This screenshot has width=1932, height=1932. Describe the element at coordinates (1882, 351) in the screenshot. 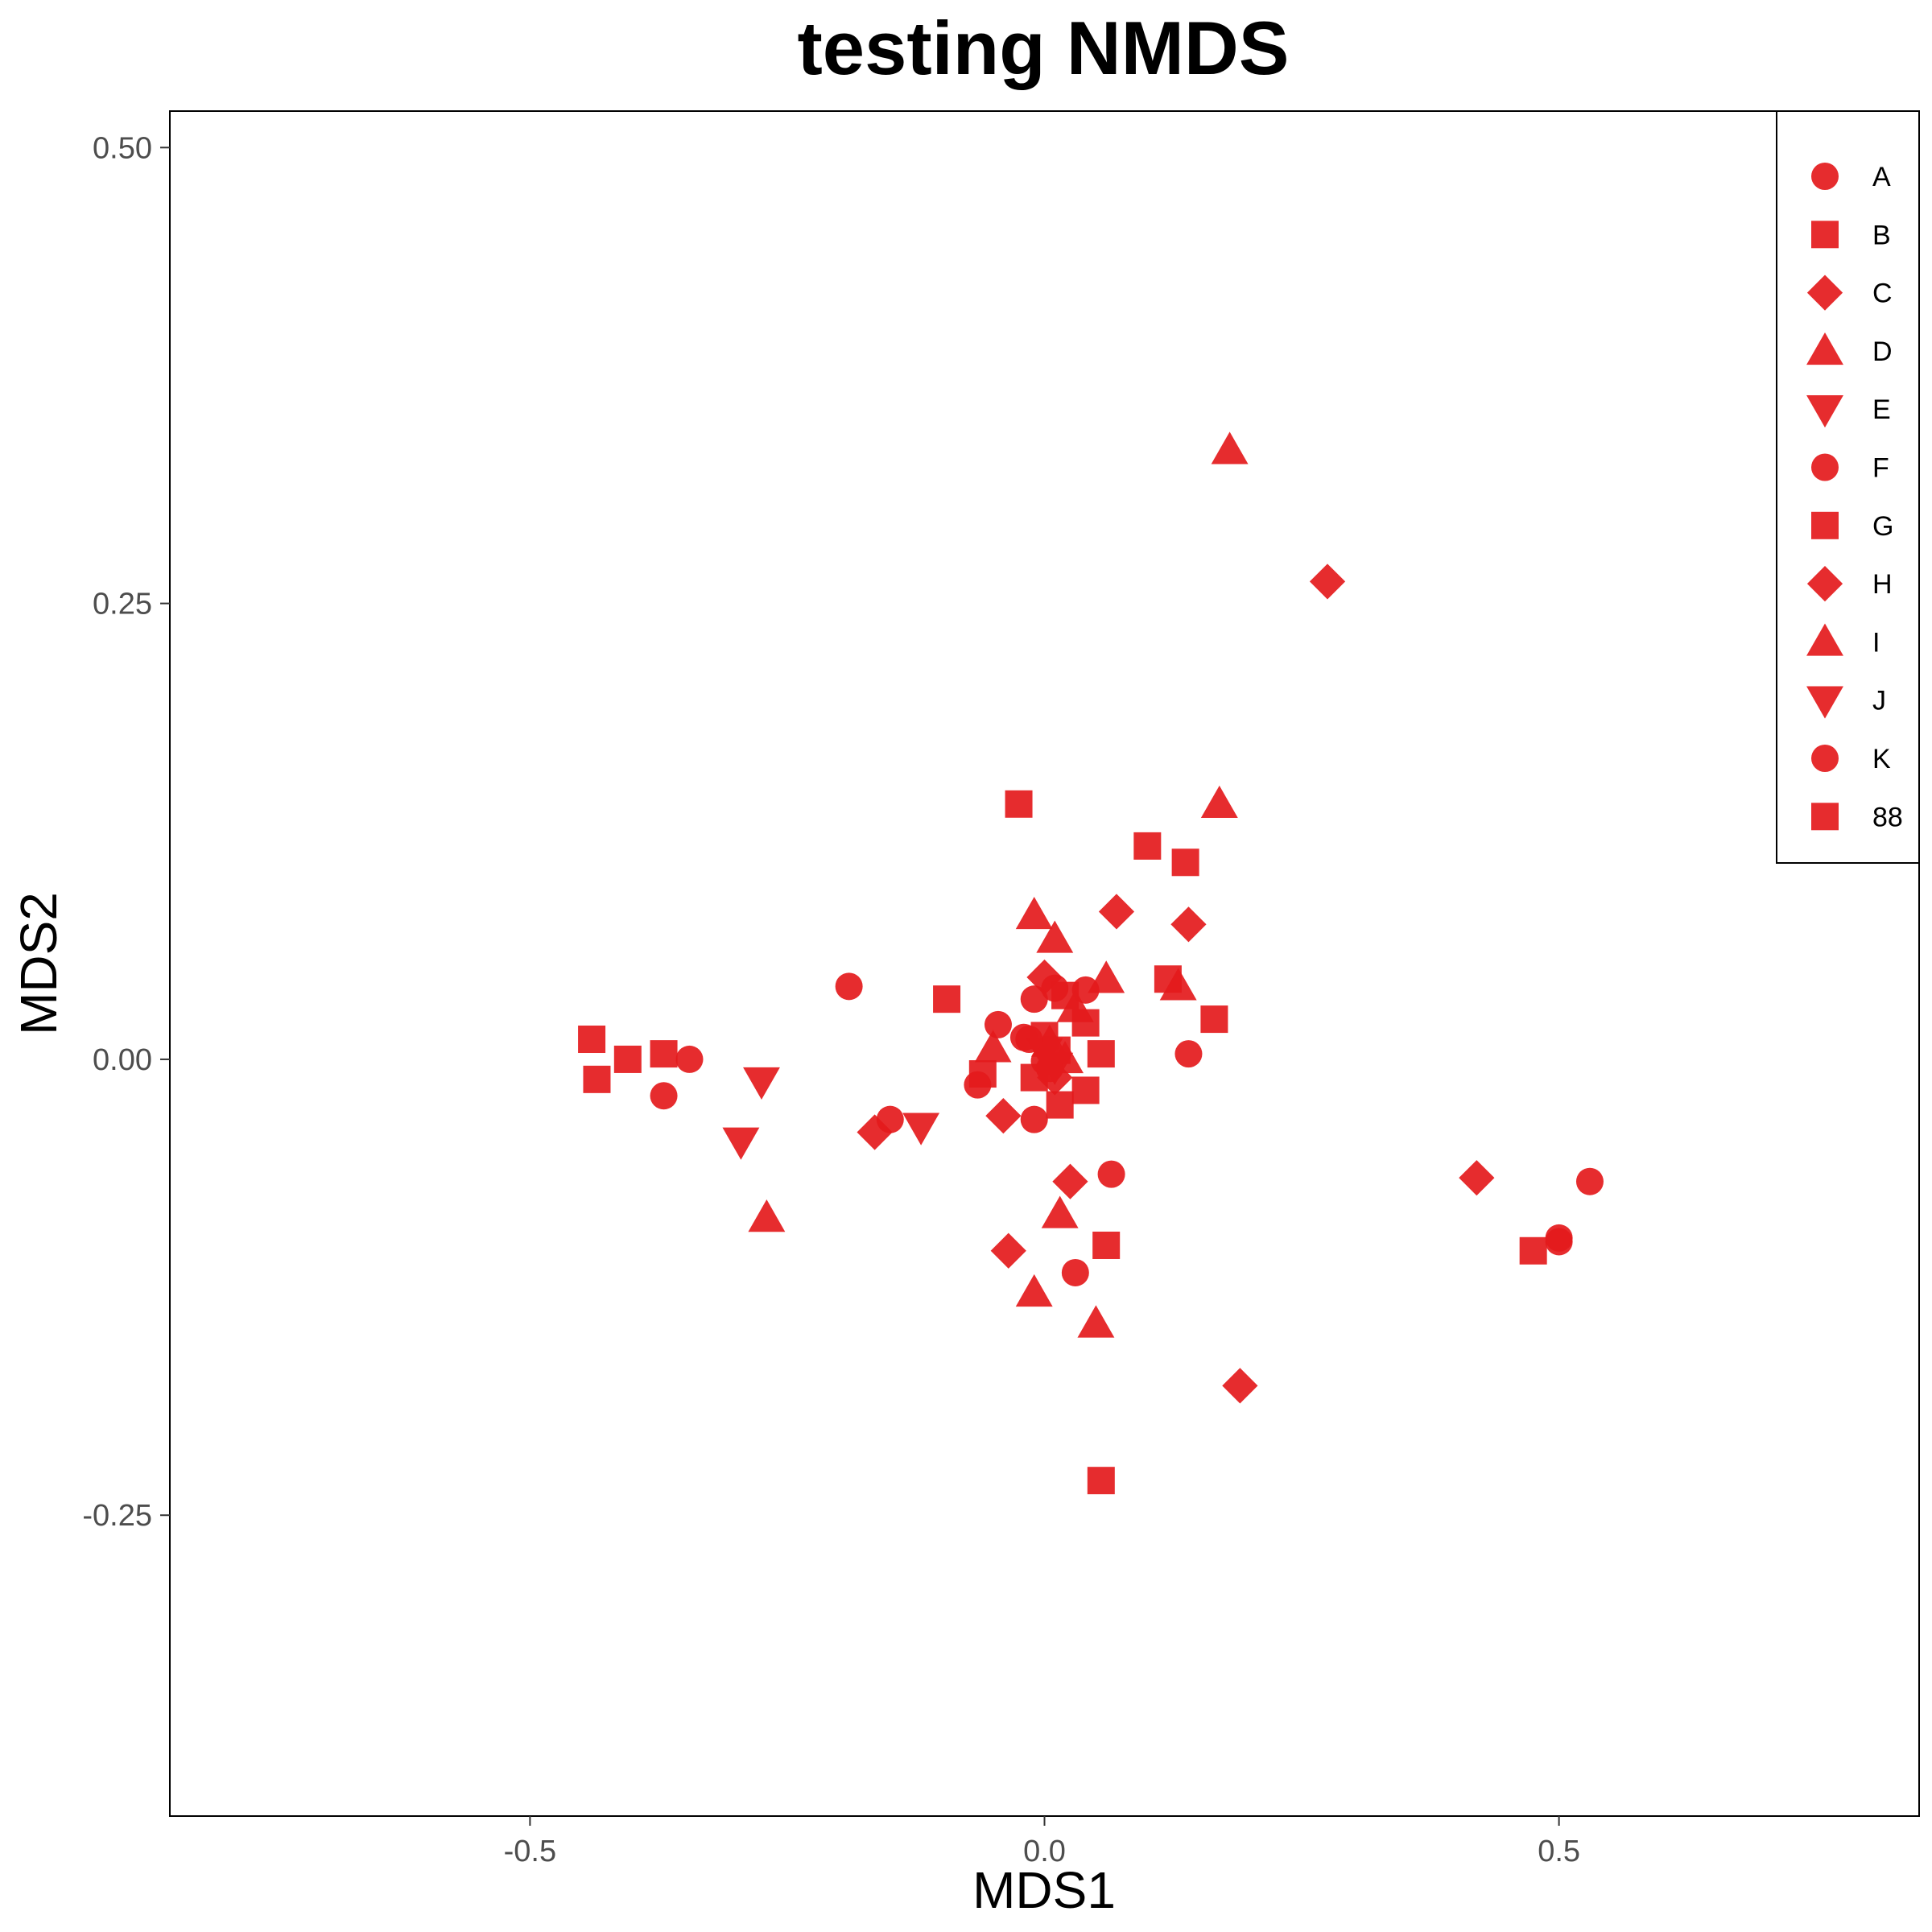

I see `legend-label-D: D` at that location.